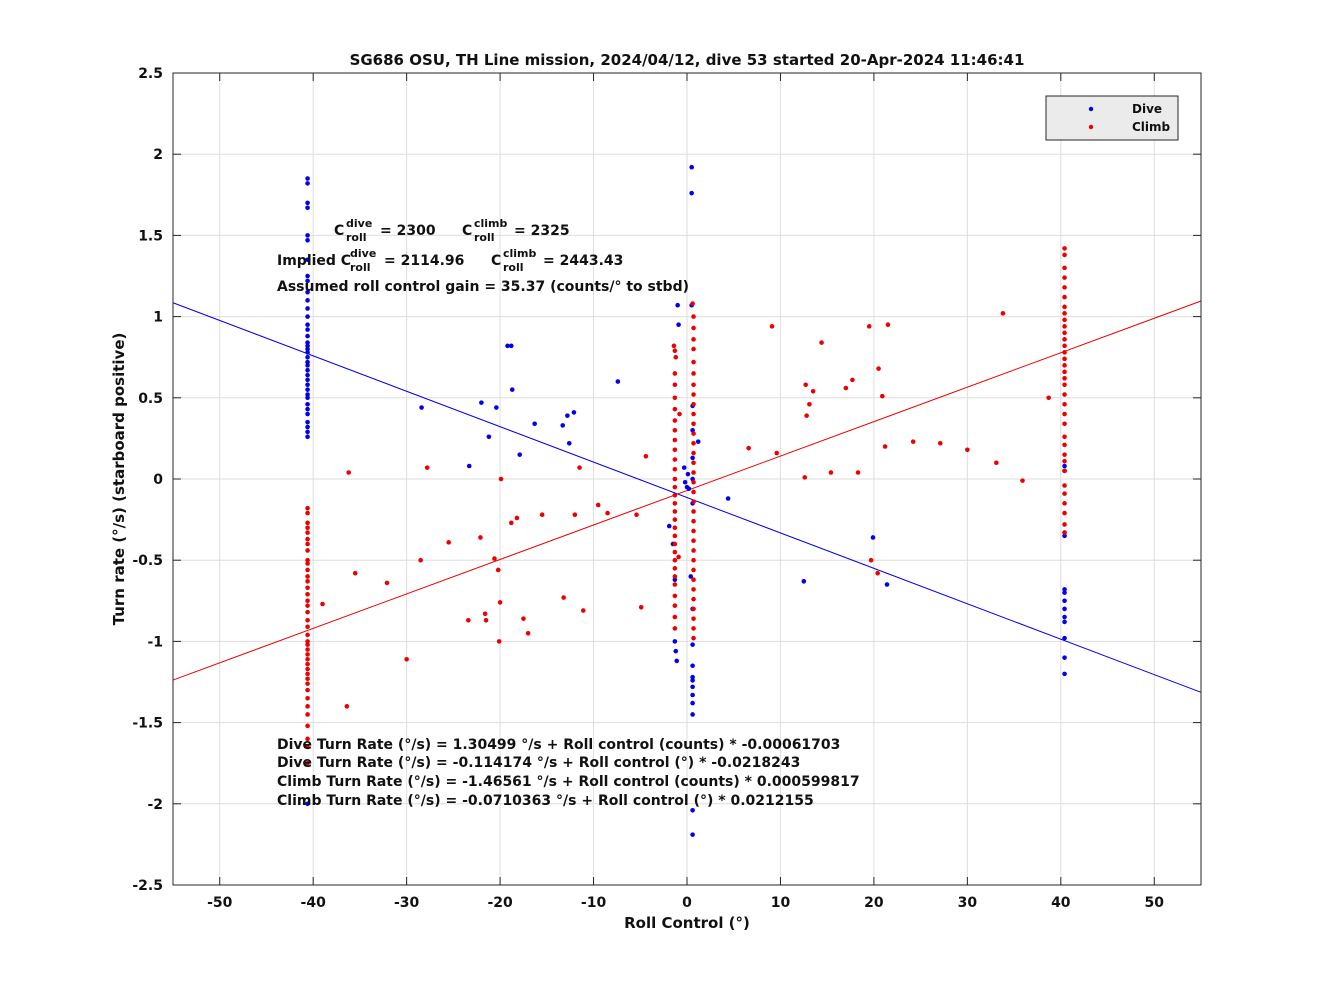 This screenshot has height=996, width=1328. Describe the element at coordinates (314, 261) in the screenshot. I see `implied-prefix: Implied C` at that location.